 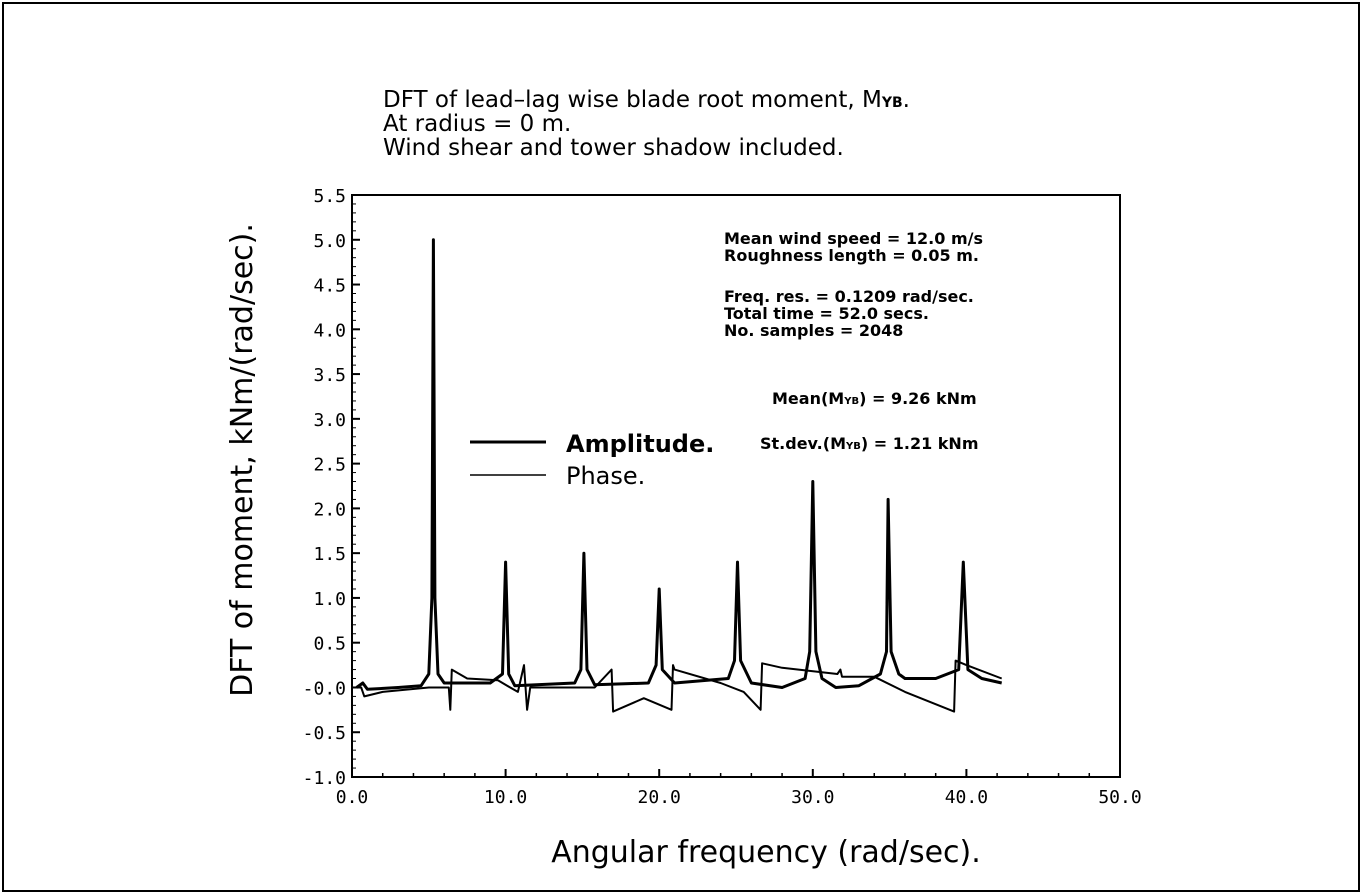 I want to click on annotation-mean: Mean(MYB) = 9.26 kNm, so click(x=874, y=398).